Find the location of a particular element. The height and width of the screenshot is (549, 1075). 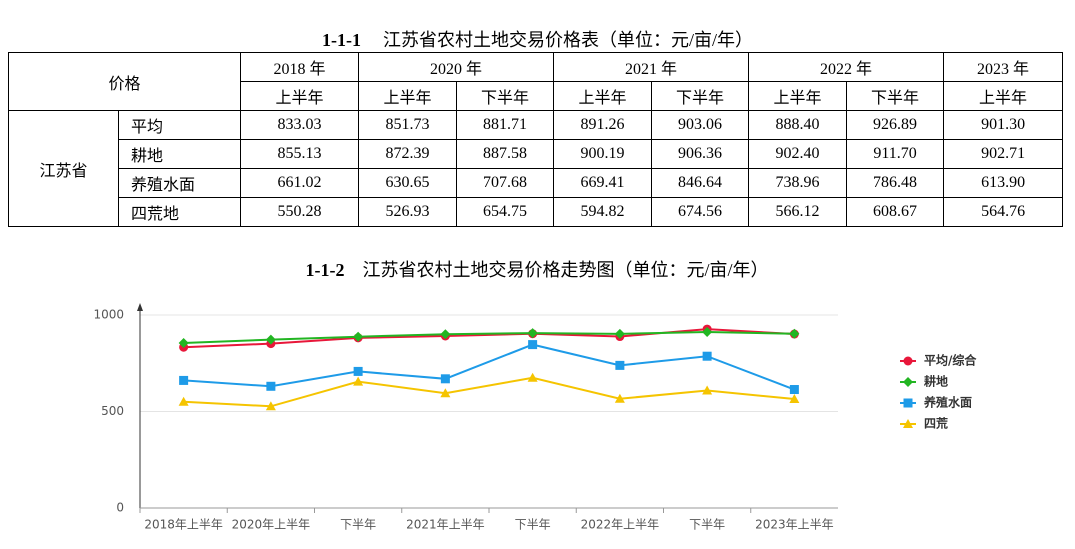

value-cell: 872.39 is located at coordinates (408, 154).